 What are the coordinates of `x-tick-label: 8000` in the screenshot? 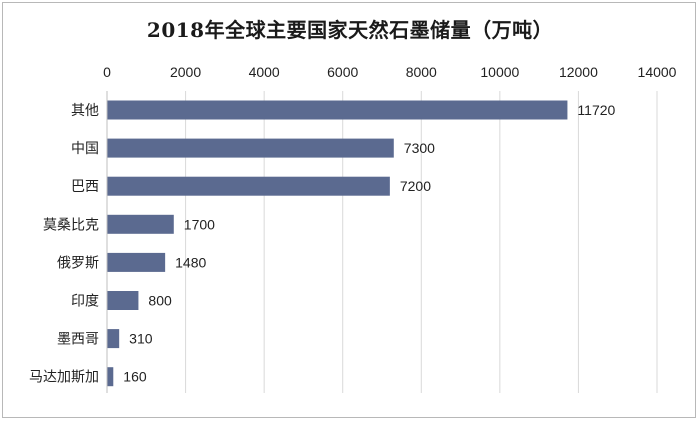 It's located at (421, 72).